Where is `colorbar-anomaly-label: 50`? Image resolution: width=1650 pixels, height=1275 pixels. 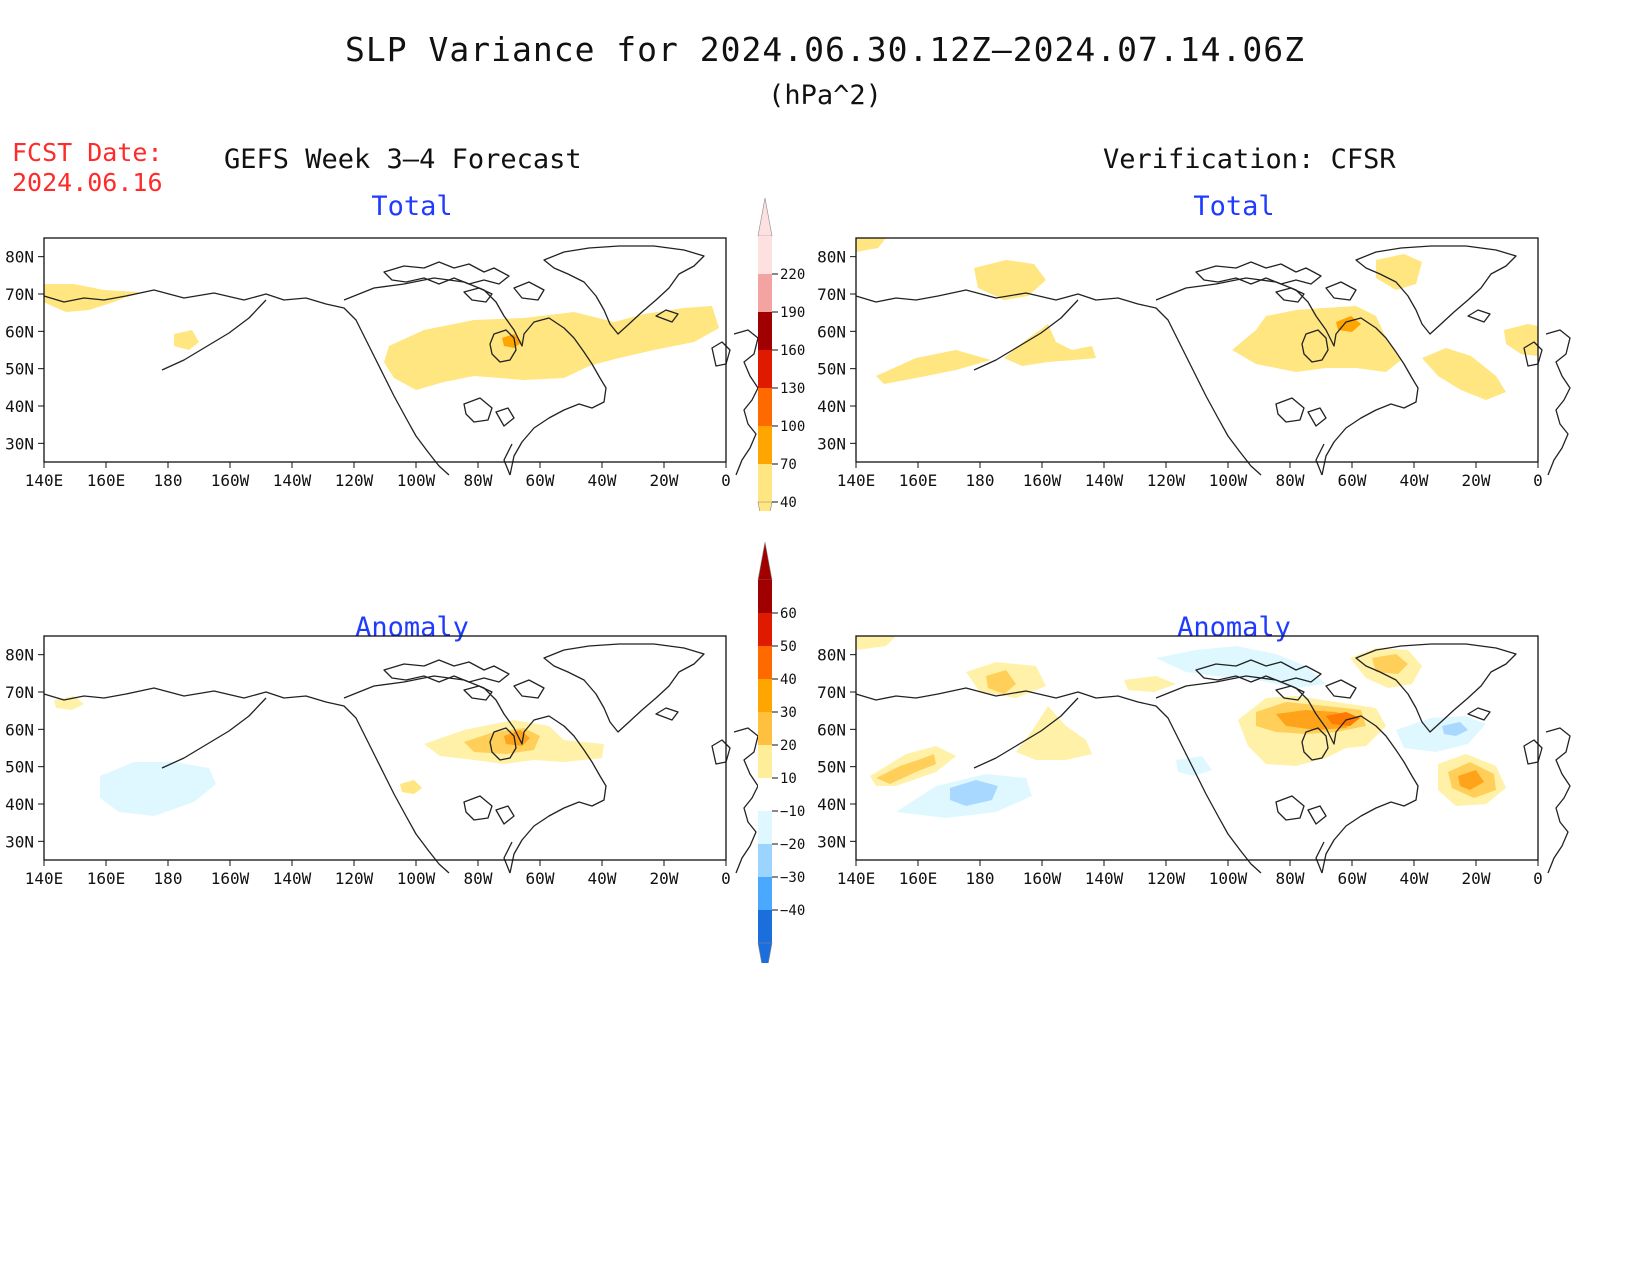
colorbar-anomaly-label: 50 is located at coordinates (788, 647).